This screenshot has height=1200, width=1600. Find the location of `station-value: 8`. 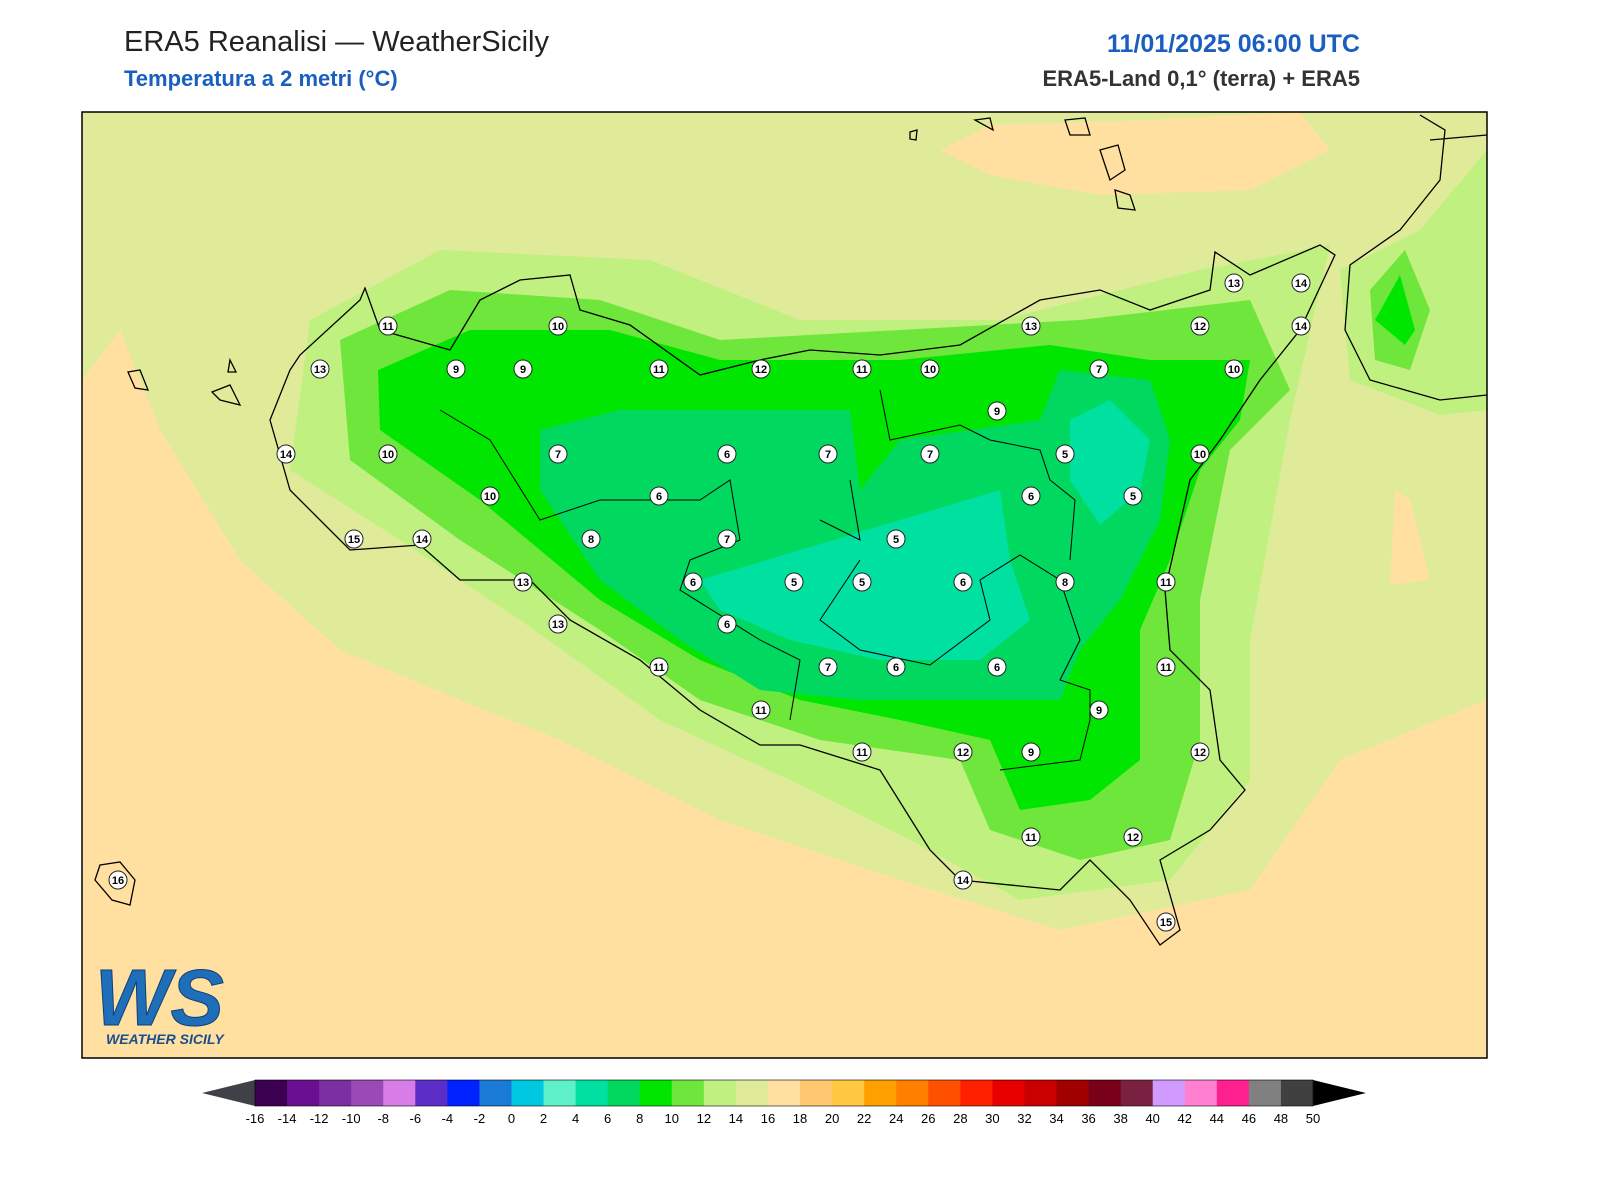

station-value: 8 is located at coordinates (1065, 583).